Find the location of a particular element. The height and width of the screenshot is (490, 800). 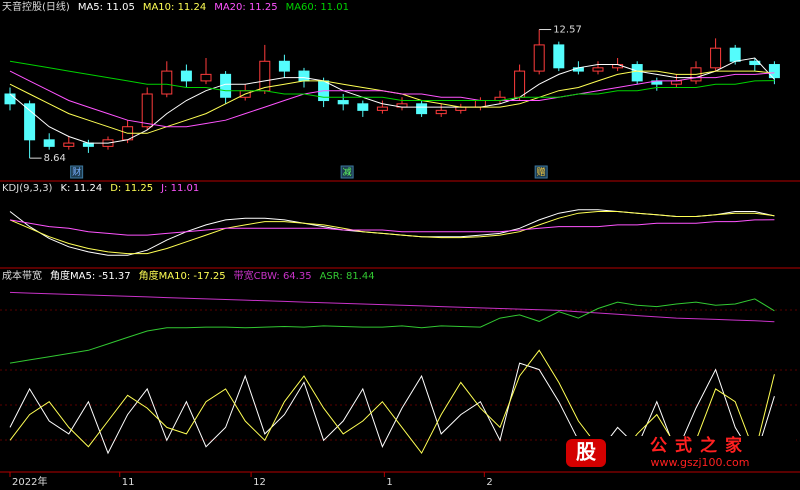

watermark-text: 公式之家 is located at coordinates (700, 445).